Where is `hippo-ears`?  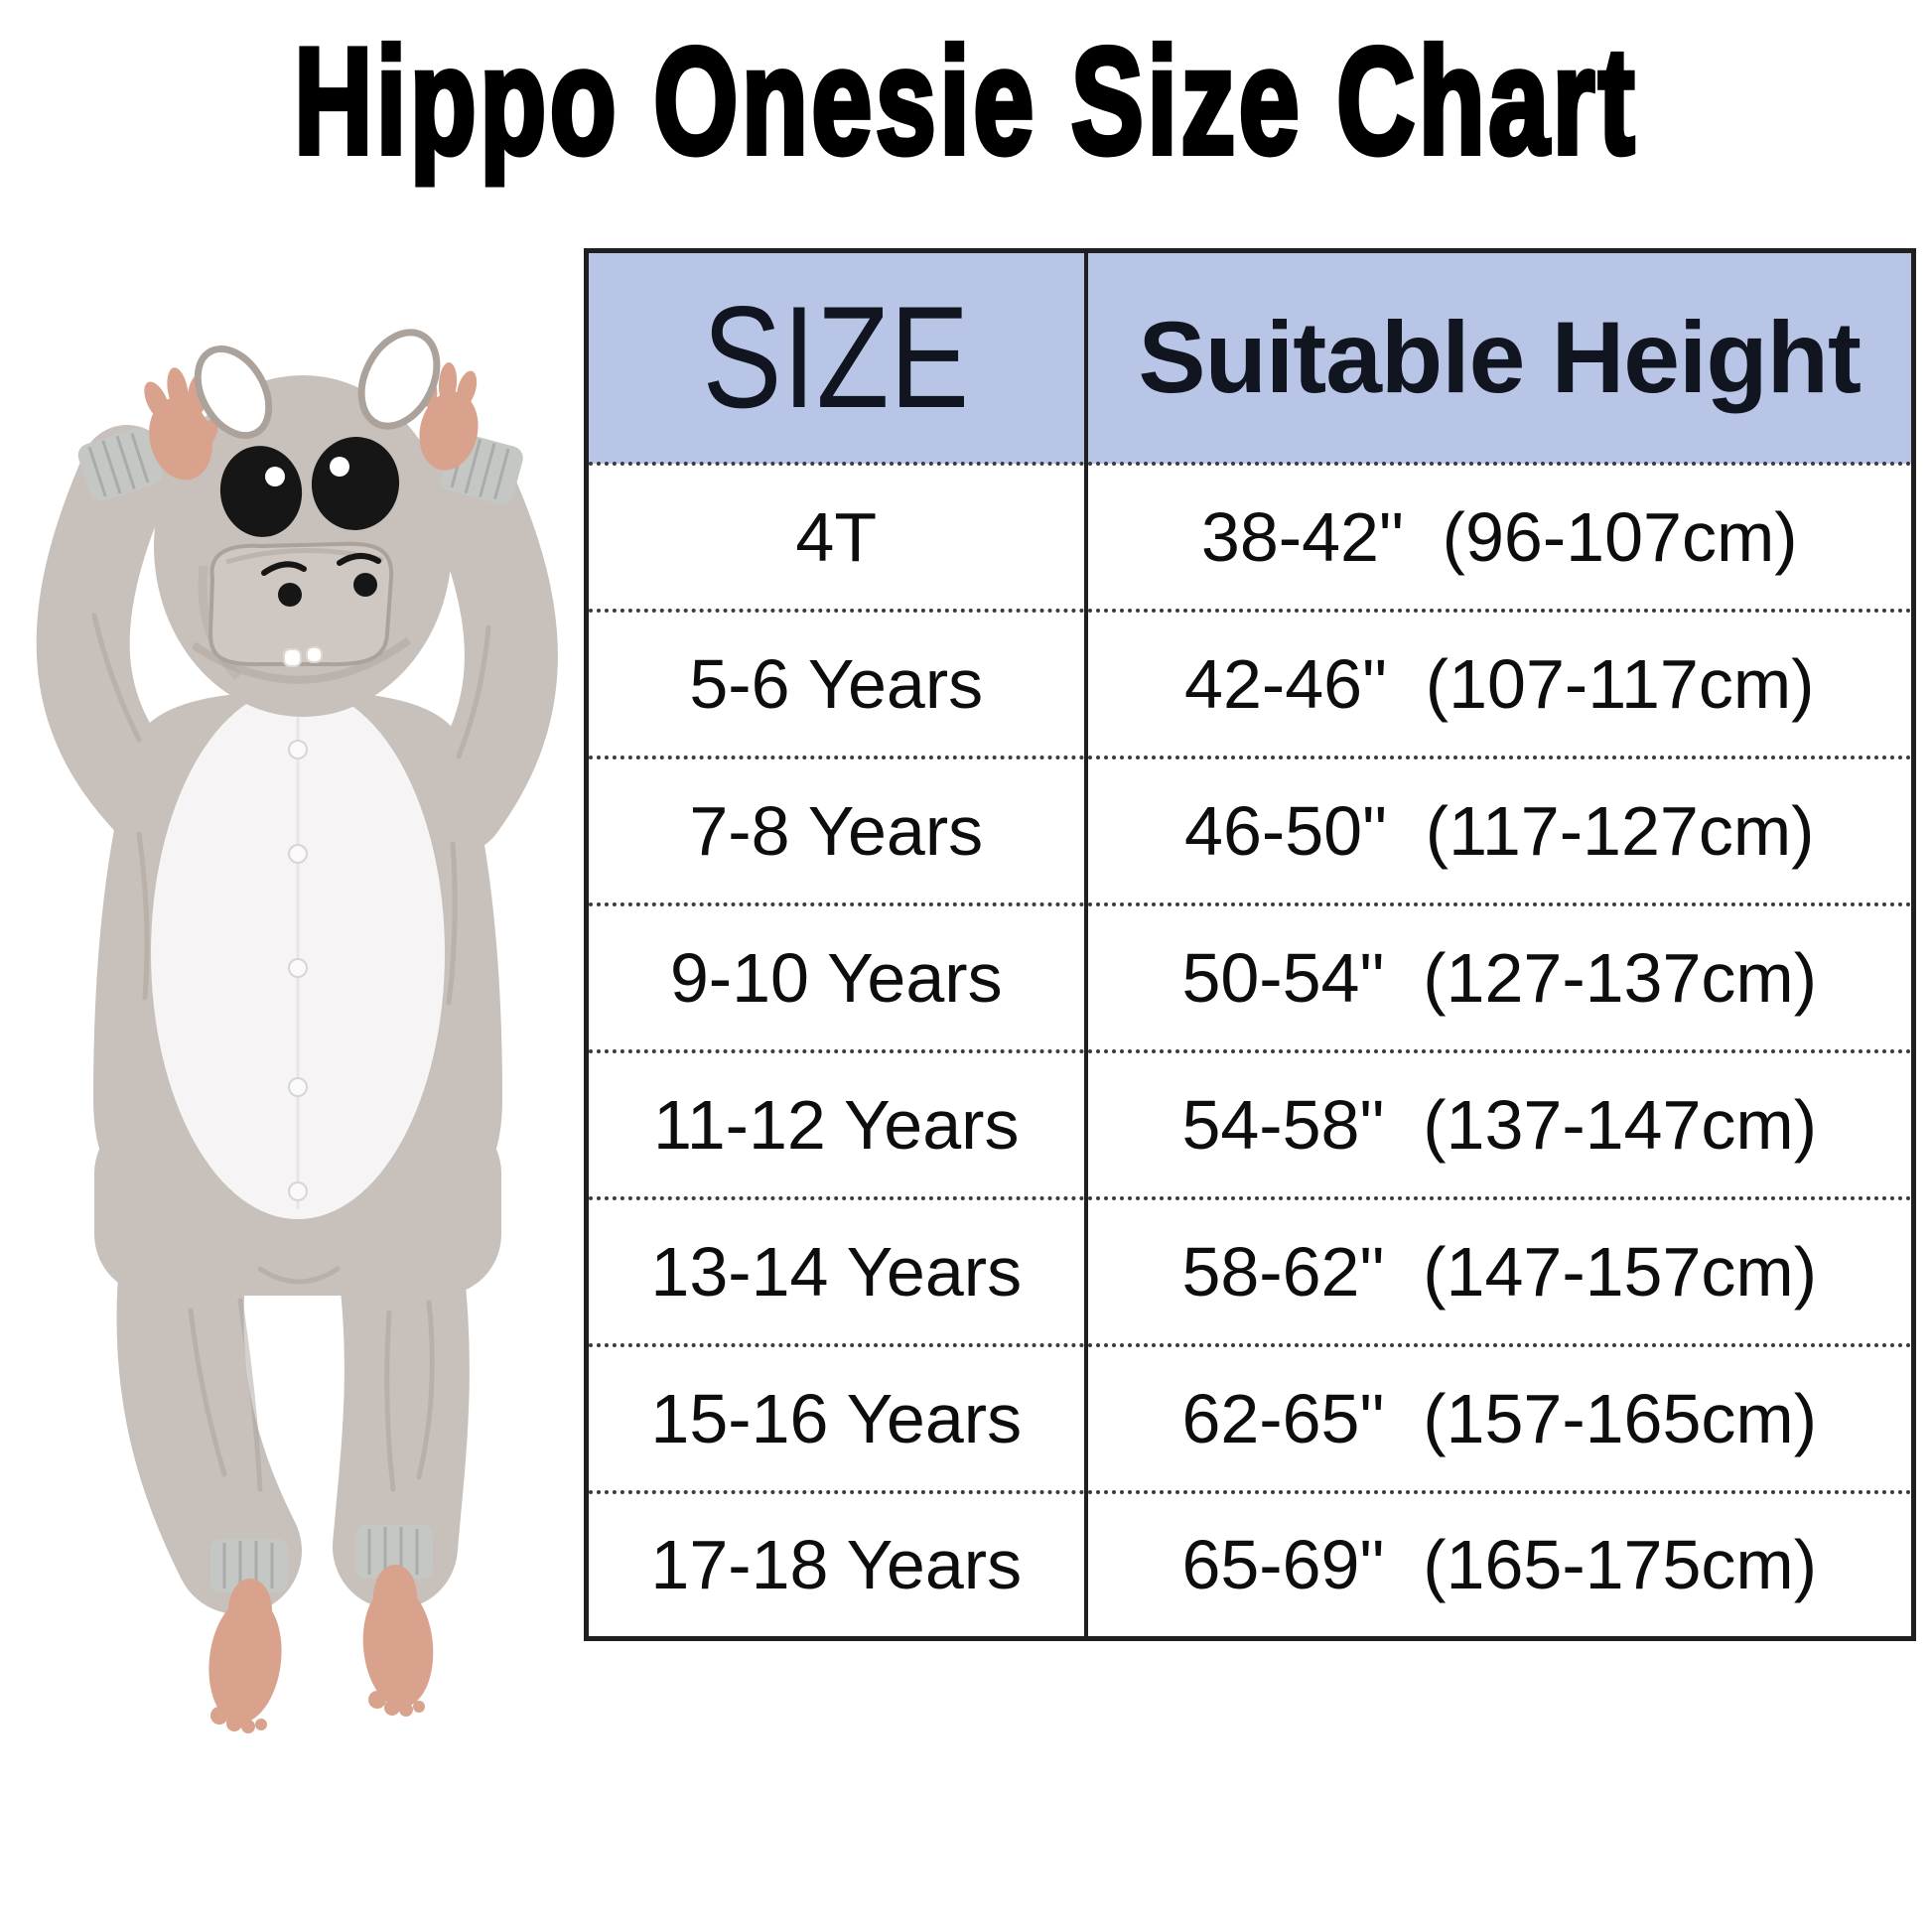
hippo-ears is located at coordinates (318, 385).